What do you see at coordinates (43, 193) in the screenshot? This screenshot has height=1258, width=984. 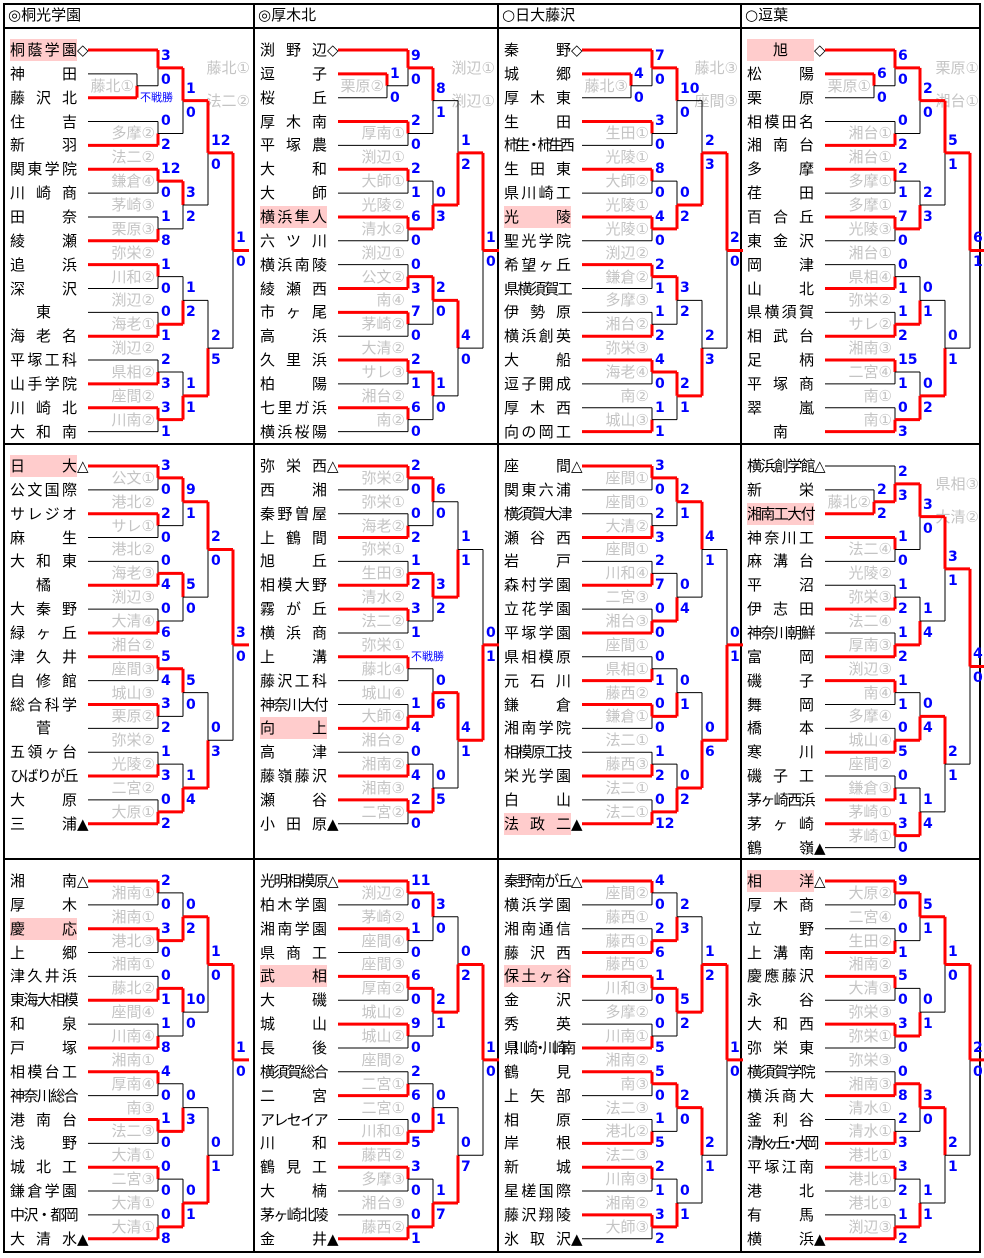 I see `team-name: 川崎商` at bounding box center [43, 193].